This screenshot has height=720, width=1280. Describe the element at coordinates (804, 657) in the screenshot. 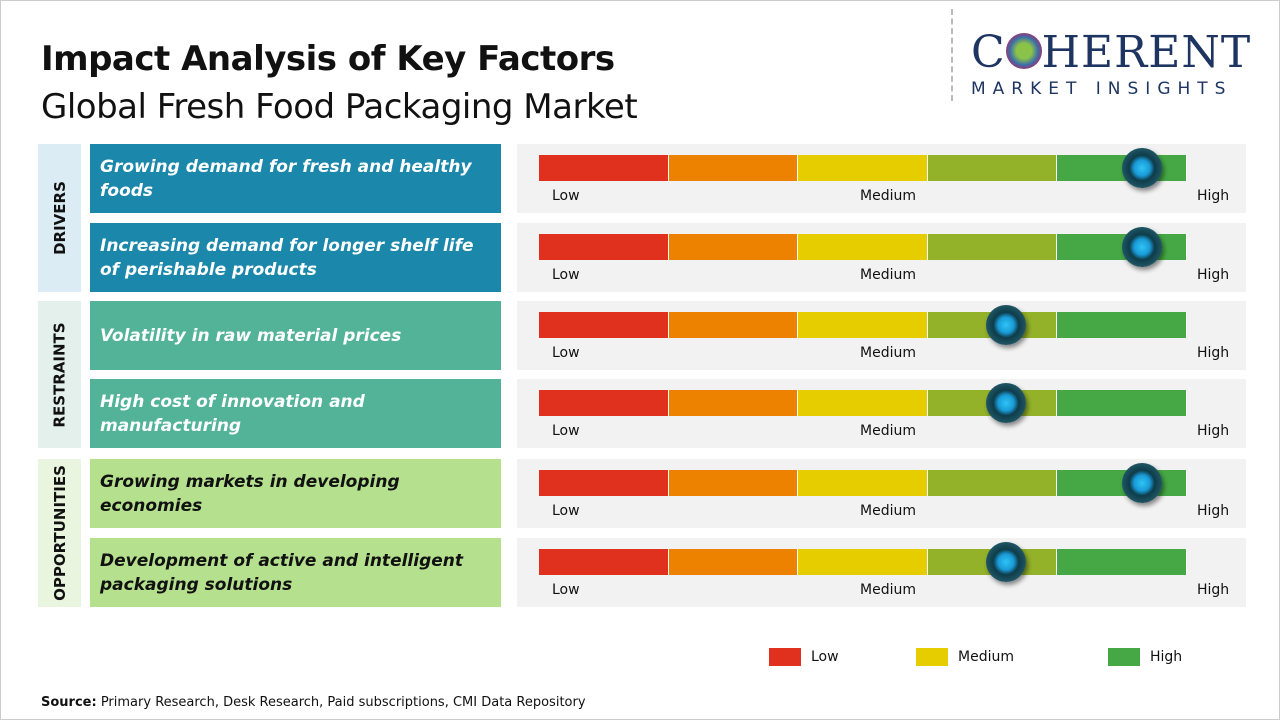

I see `legend-item: Low` at that location.